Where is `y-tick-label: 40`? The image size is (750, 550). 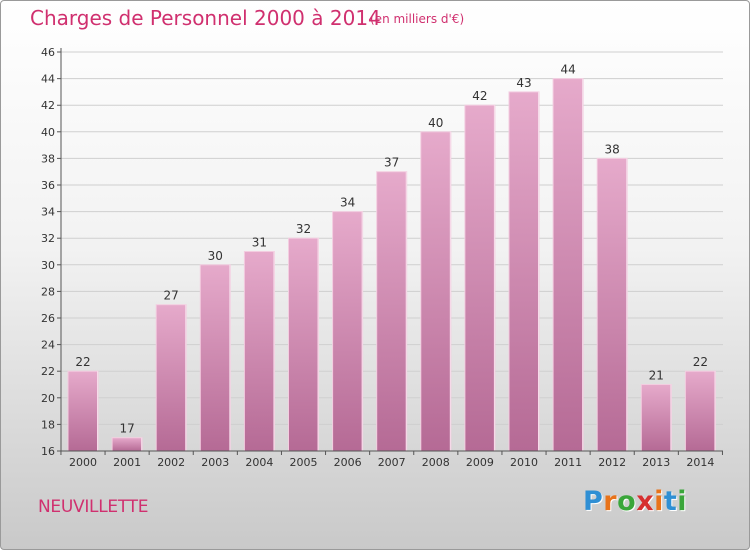
y-tick-label: 40 is located at coordinates (48, 132).